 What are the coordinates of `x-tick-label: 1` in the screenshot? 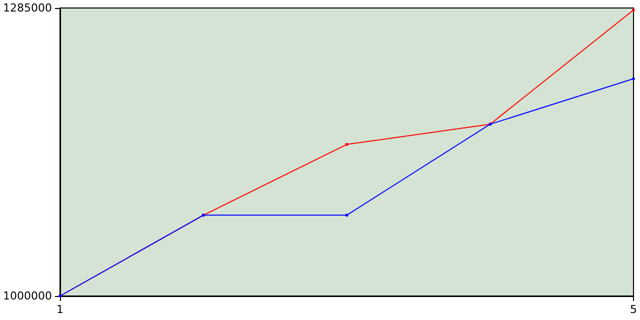 It's located at (60, 309).